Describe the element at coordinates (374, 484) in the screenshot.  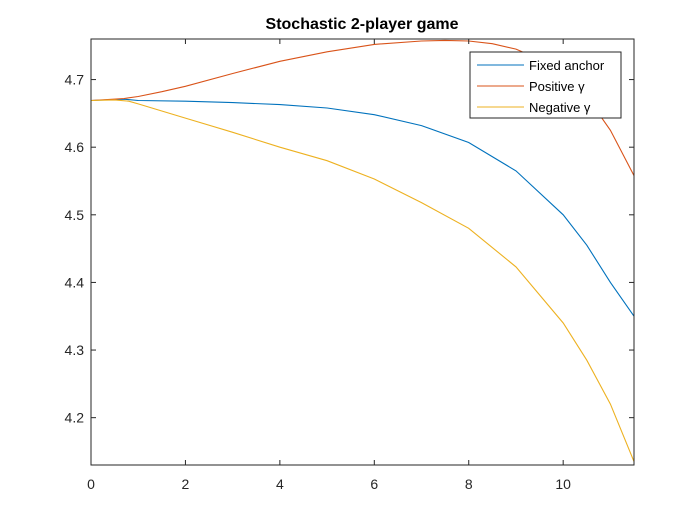
I see `x-tick-label: 6` at that location.